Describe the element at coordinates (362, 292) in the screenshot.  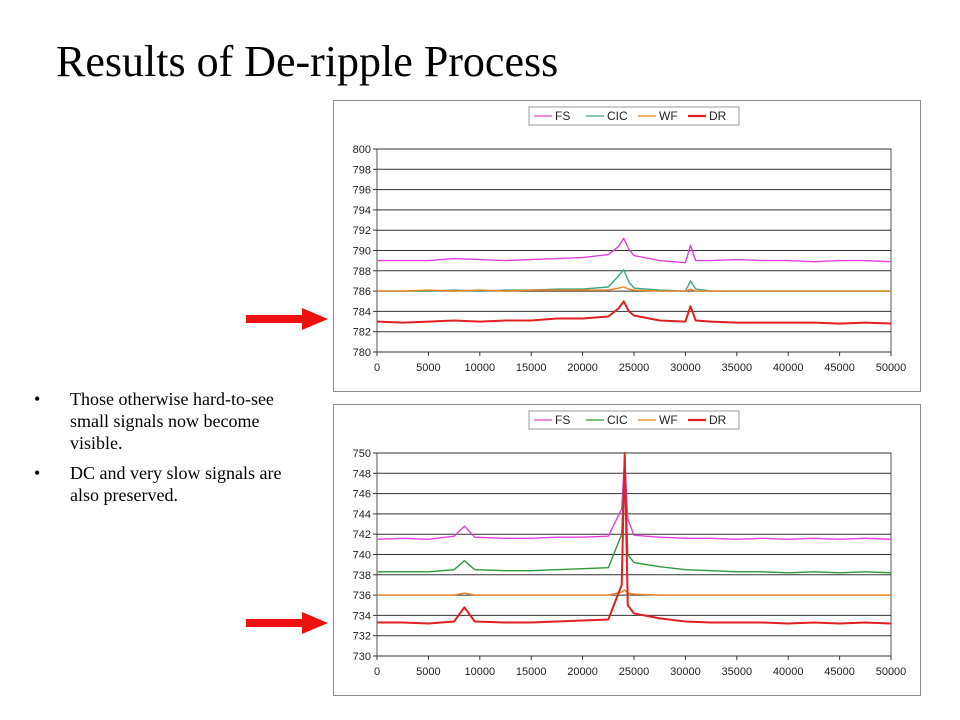
I see `y-tick-label: 786` at that location.